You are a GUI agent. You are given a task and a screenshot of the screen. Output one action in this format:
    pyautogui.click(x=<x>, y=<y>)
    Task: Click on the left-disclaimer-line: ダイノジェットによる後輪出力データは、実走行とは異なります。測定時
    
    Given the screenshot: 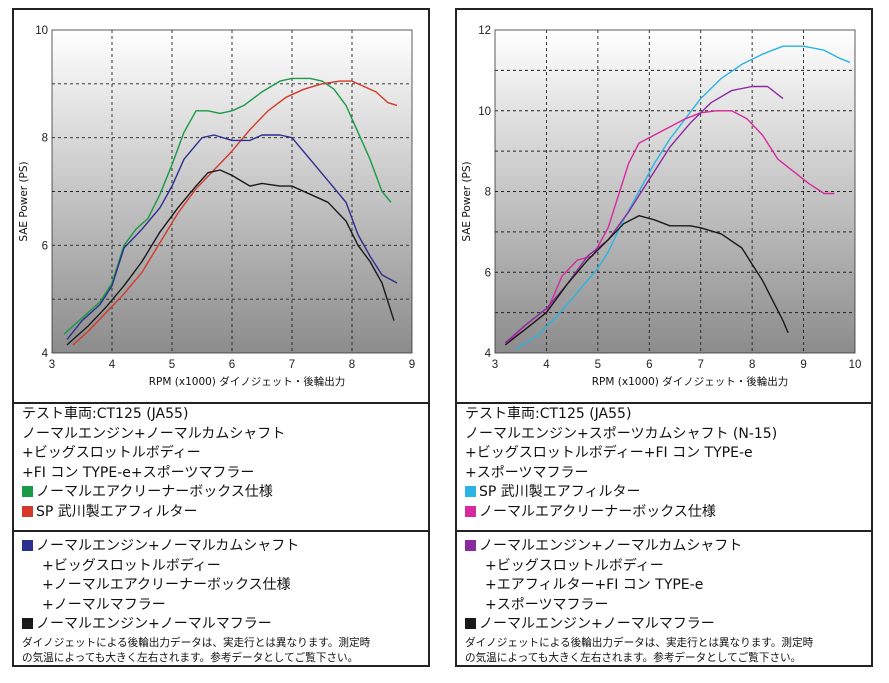 What is the action you would take?
    pyautogui.click(x=196, y=642)
    